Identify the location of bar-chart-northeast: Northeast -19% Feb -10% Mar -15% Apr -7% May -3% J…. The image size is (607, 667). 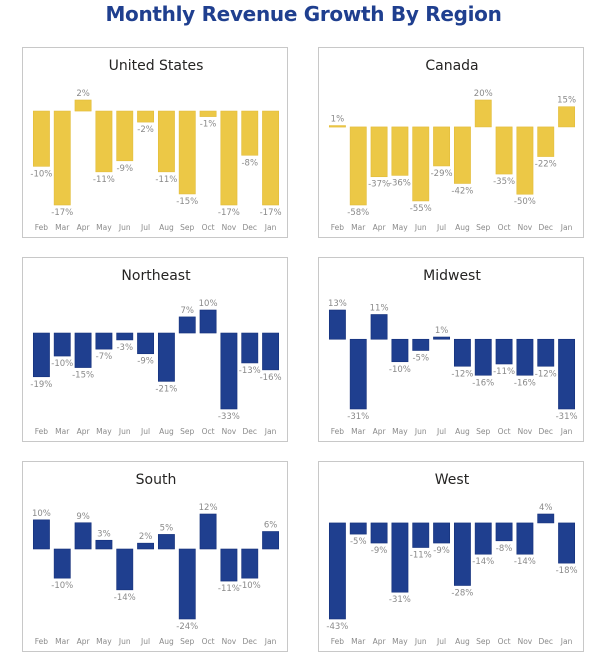
(156, 352).